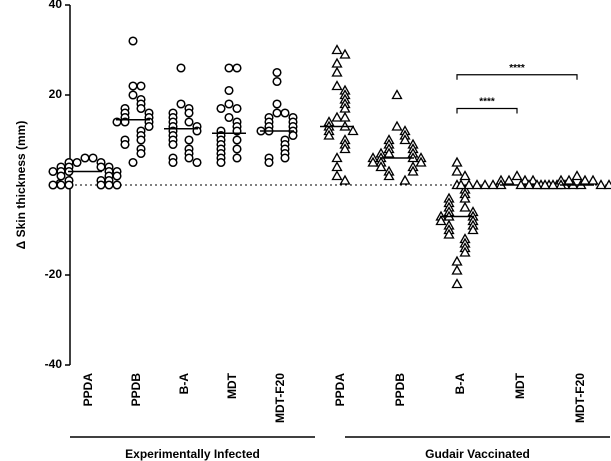 The width and height of the screenshot is (611, 461). Describe the element at coordinates (56, 5) in the screenshot. I see `y-tick-label: 40` at that location.